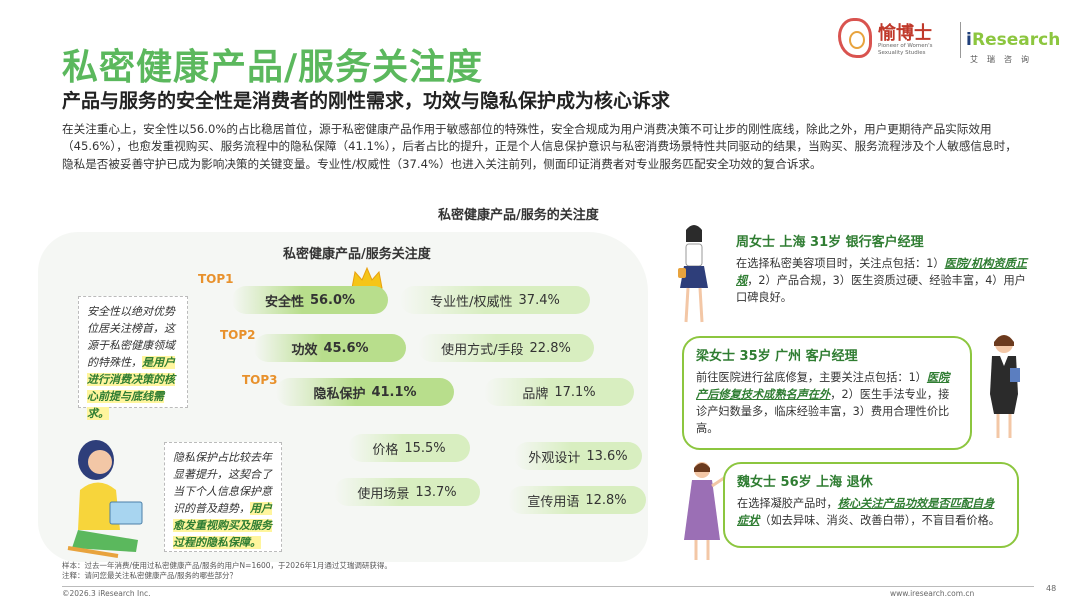 The image size is (1080, 608). What do you see at coordinates (969, 40) in the screenshot?
I see `iresearch-logo-i: i` at bounding box center [969, 40].